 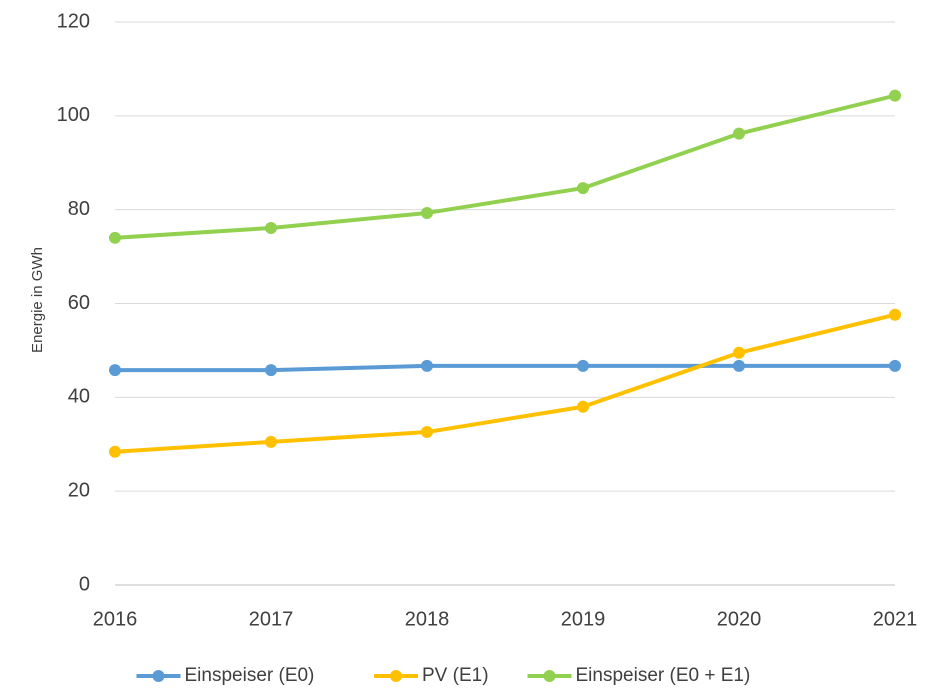 What do you see at coordinates (895, 619) in the screenshot?
I see `x-tick-label: 2021` at bounding box center [895, 619].